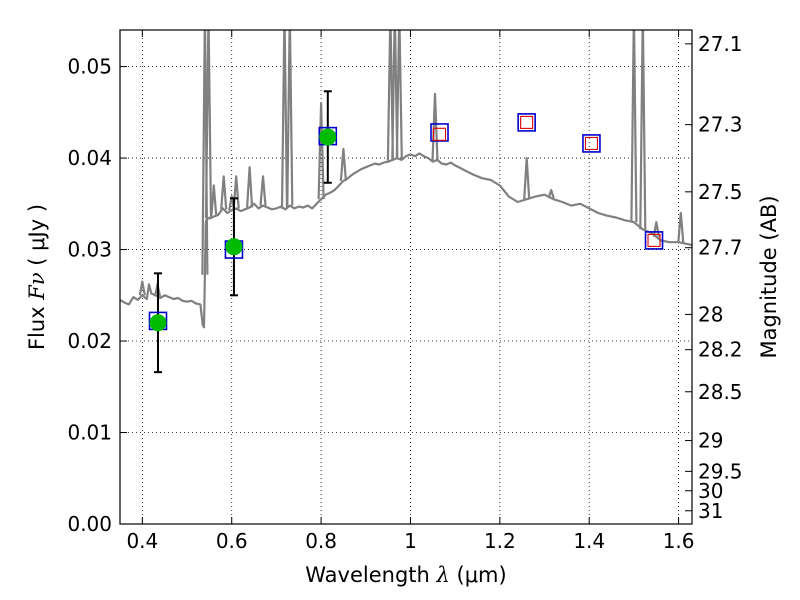  I want to click on y2-tick-label: 27.7, so click(720, 248).